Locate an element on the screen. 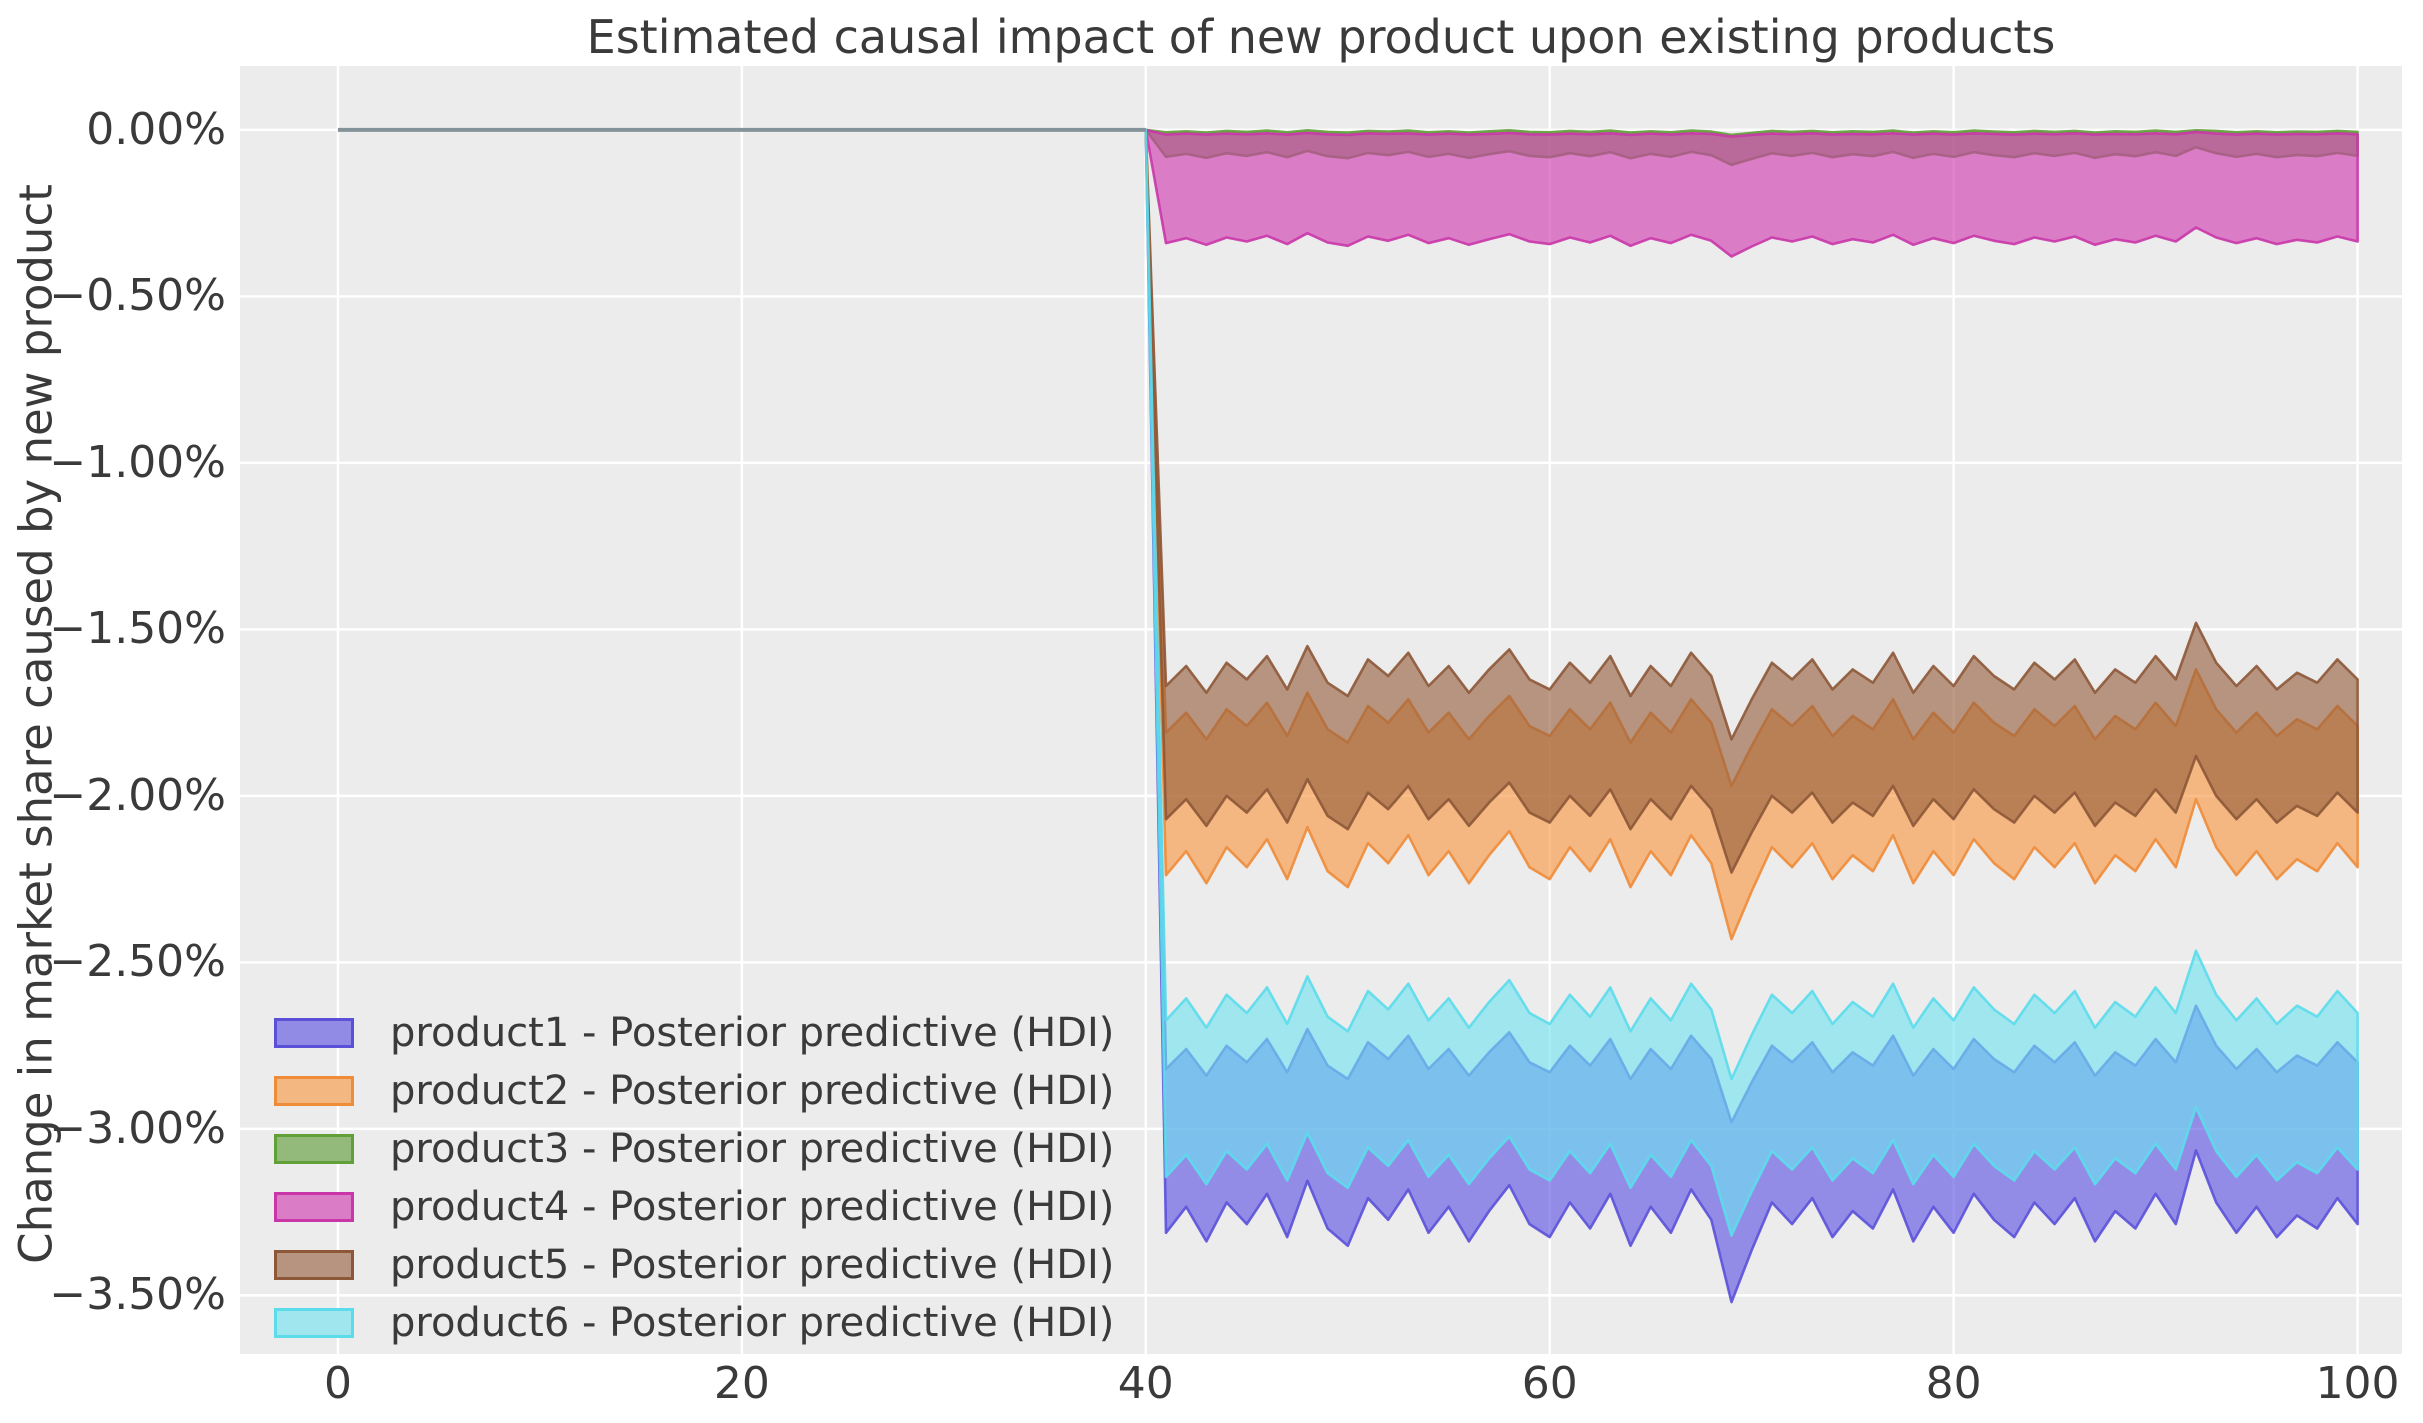  legend-label-product5: product5 - Posterior predictive (HDI) is located at coordinates (752, 1265).